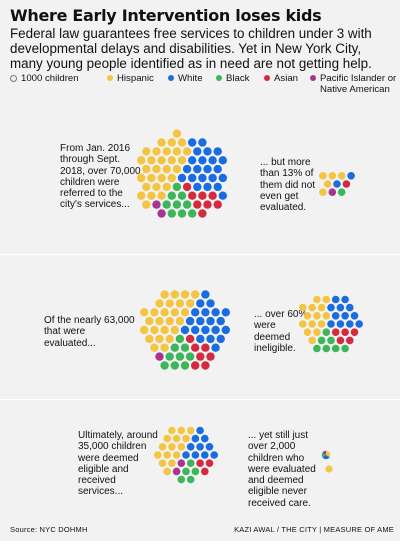 This screenshot has width=400, height=541. Describe the element at coordinates (286, 78) in the screenshot. I see `legend-label-asian: Asian` at that location.